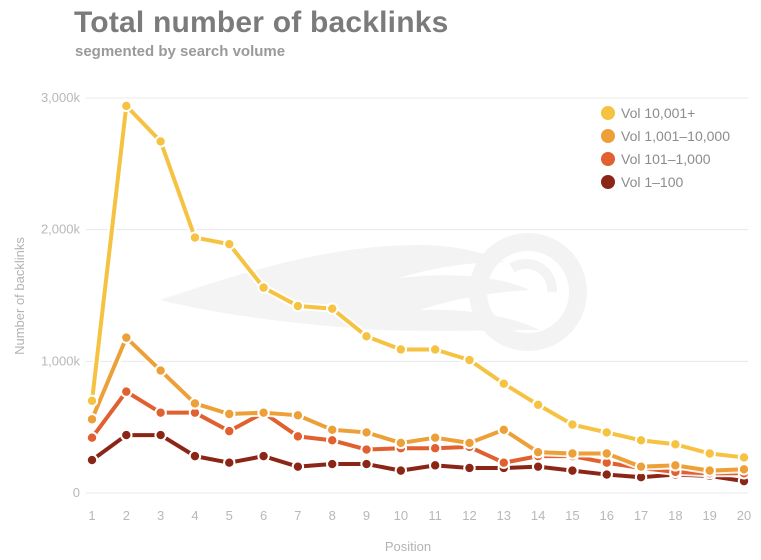  What do you see at coordinates (607, 515) in the screenshot?
I see `x-tick-label: 16` at bounding box center [607, 515].